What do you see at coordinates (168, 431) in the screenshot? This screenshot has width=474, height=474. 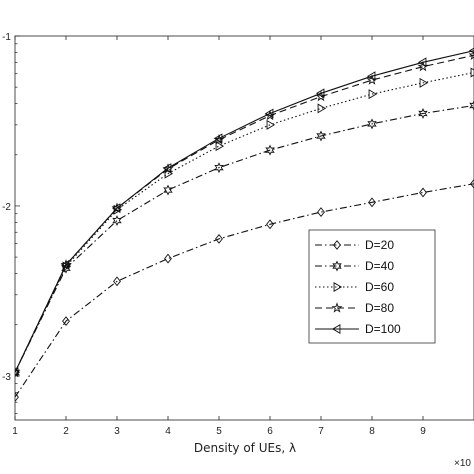 I see `x-tick-label: 4` at bounding box center [168, 431].